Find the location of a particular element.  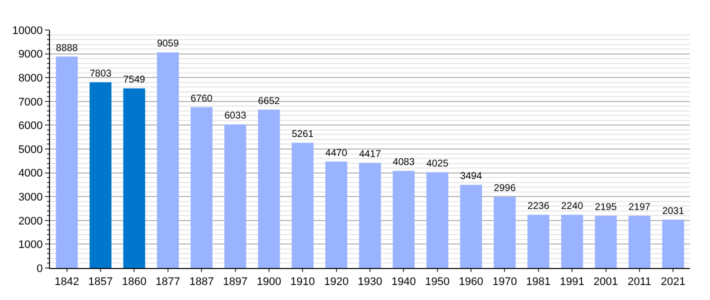

y-tick-label: 4000 is located at coordinates (30, 174).